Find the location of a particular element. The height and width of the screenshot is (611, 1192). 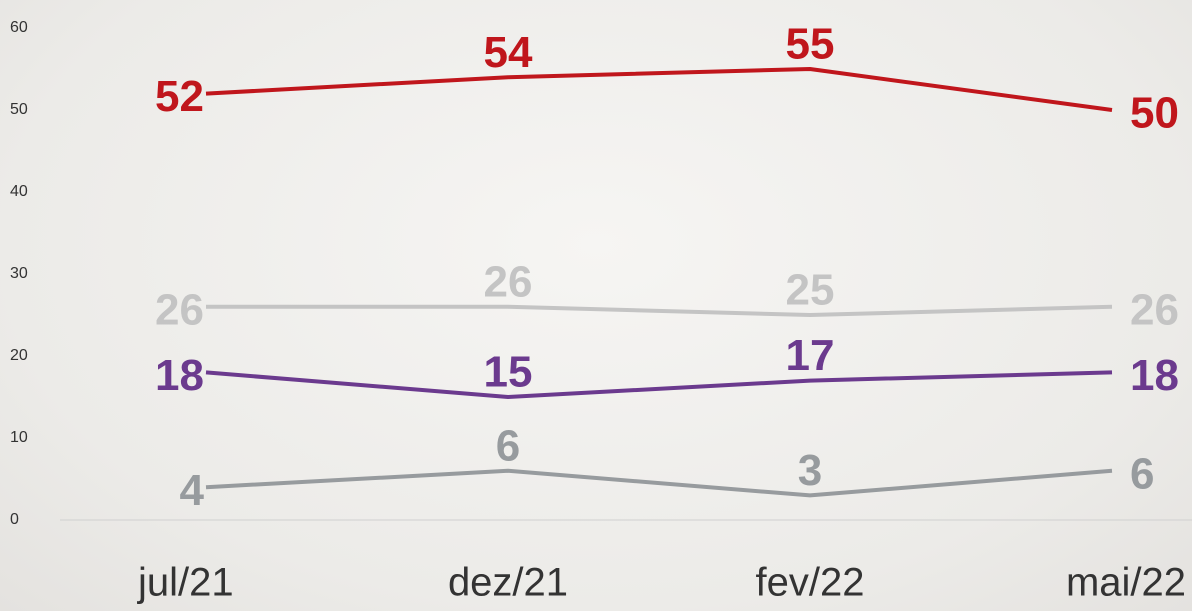

data-label: 55 is located at coordinates (810, 44).